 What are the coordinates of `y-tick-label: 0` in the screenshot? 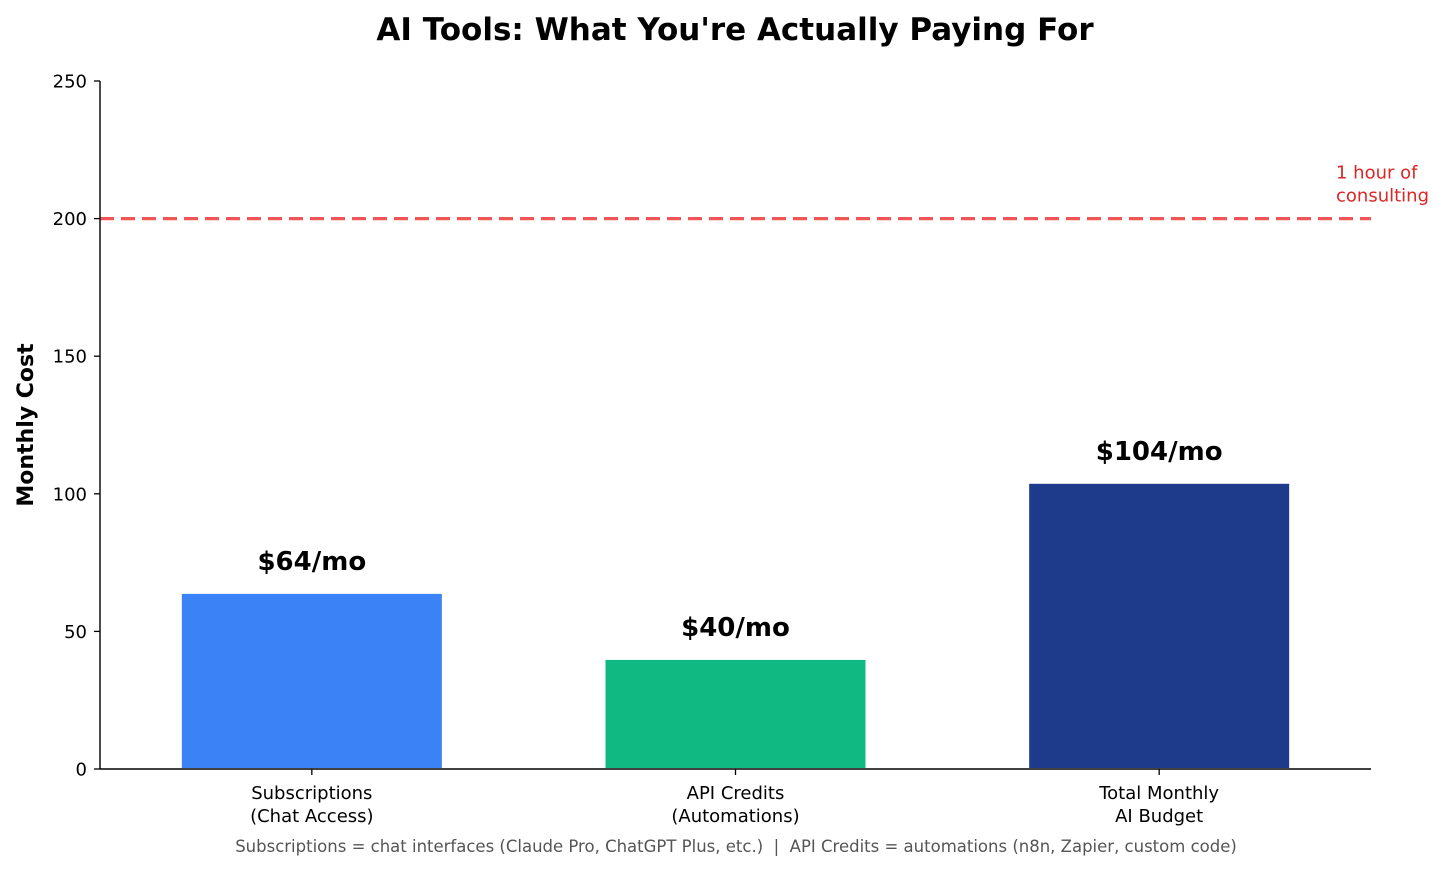 It's located at (81, 770).